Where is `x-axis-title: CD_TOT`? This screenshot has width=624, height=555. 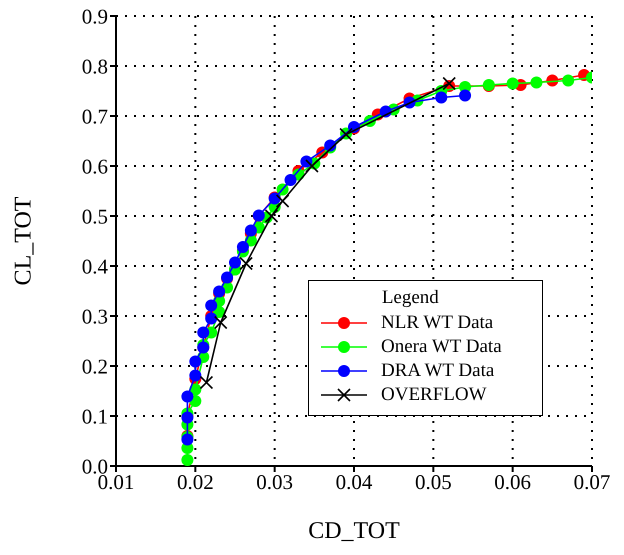
x-axis-title: CD_TOT is located at coordinates (354, 531).